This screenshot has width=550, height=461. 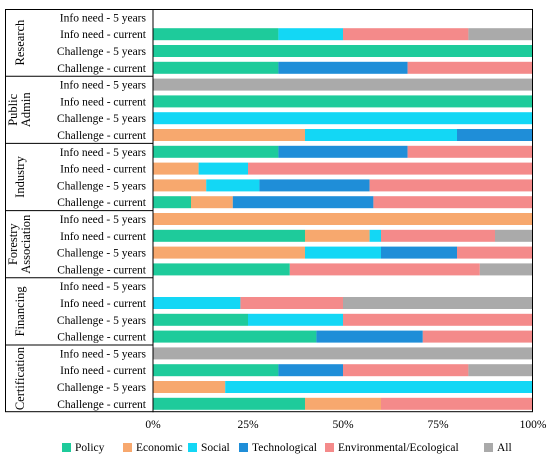 What do you see at coordinates (284, 448) in the screenshot?
I see `legend-label: Technological` at bounding box center [284, 448].